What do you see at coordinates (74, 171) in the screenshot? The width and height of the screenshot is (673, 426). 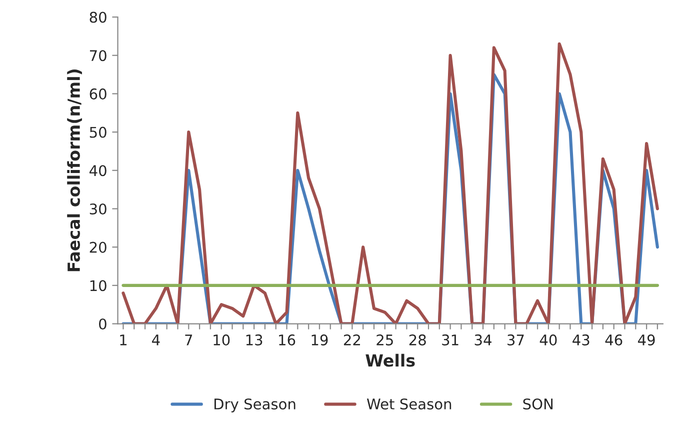 I see `y-axis-title: Faecal colliform(n/ml)` at bounding box center [74, 171].